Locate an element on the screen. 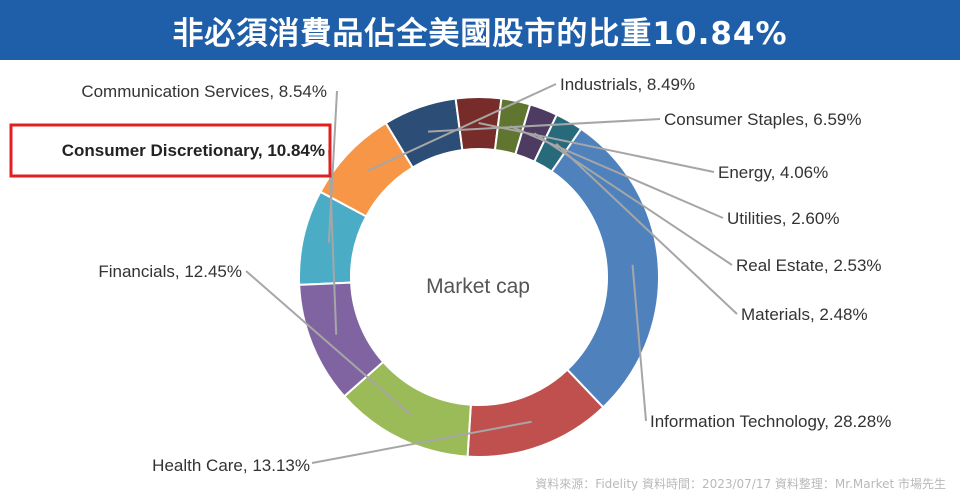 The image size is (960, 502). highlight-box is located at coordinates (170, 150).